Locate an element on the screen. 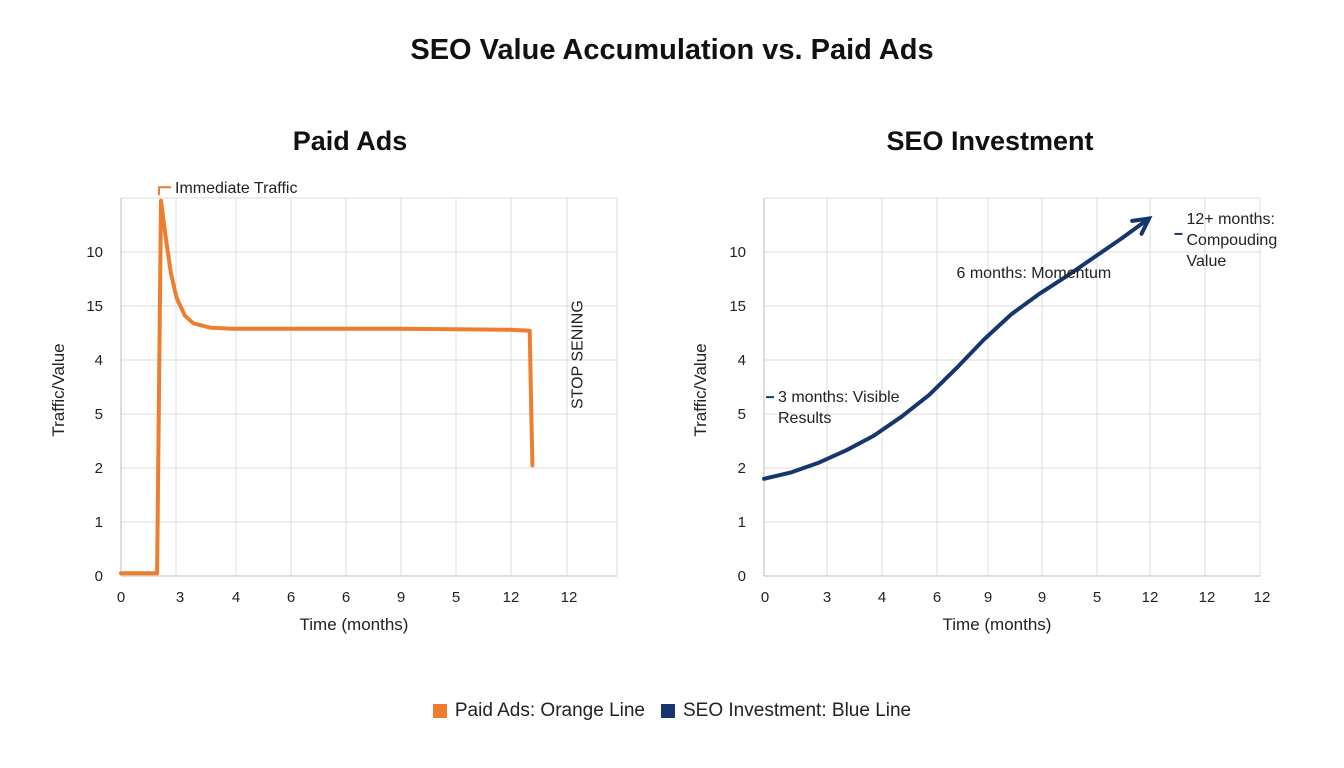 The width and height of the screenshot is (1344, 768). seo-y-axis-label: Traffic/Value is located at coordinates (700, 389).